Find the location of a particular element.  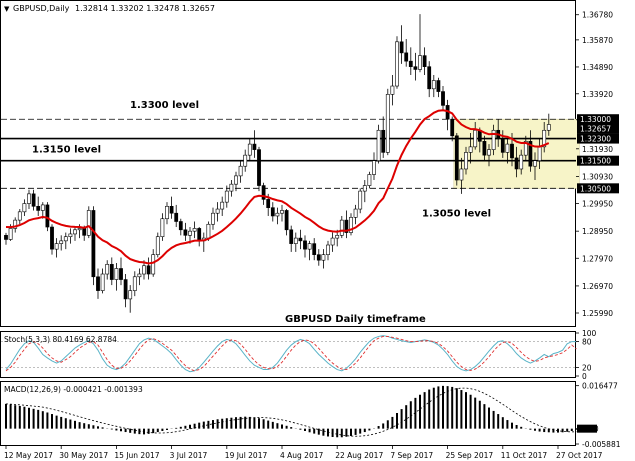

macd-title: MACD(12,26,9) -0.000421 -0.001393 is located at coordinates (73, 389).